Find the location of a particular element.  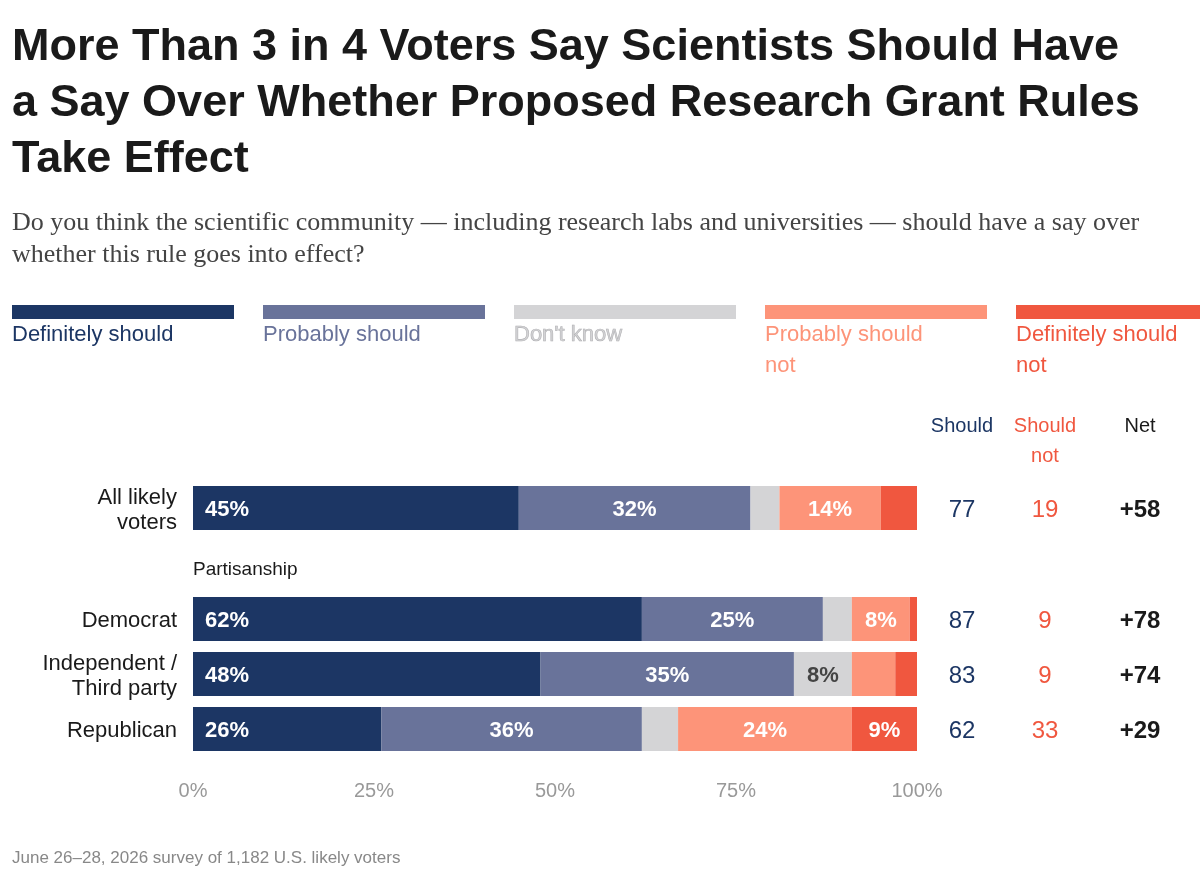

text: Definitely should is located at coordinates (93, 333).